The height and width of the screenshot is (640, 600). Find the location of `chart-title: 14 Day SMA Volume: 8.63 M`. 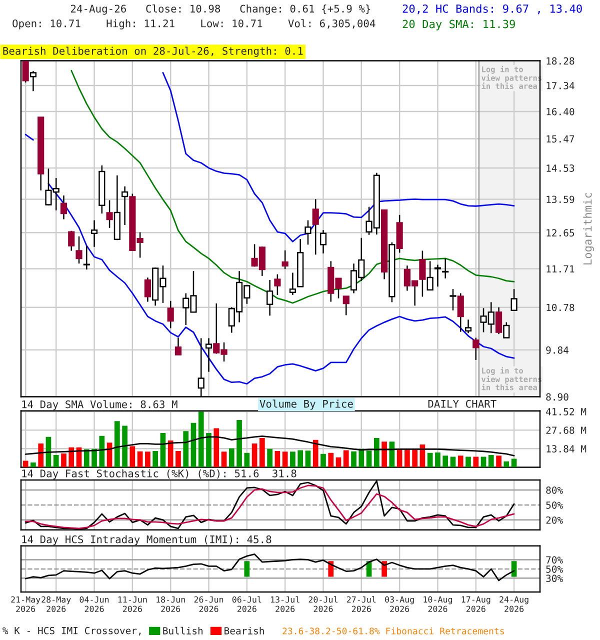

chart-title: 14 Day SMA Volume: 8.63 M is located at coordinates (100, 405).